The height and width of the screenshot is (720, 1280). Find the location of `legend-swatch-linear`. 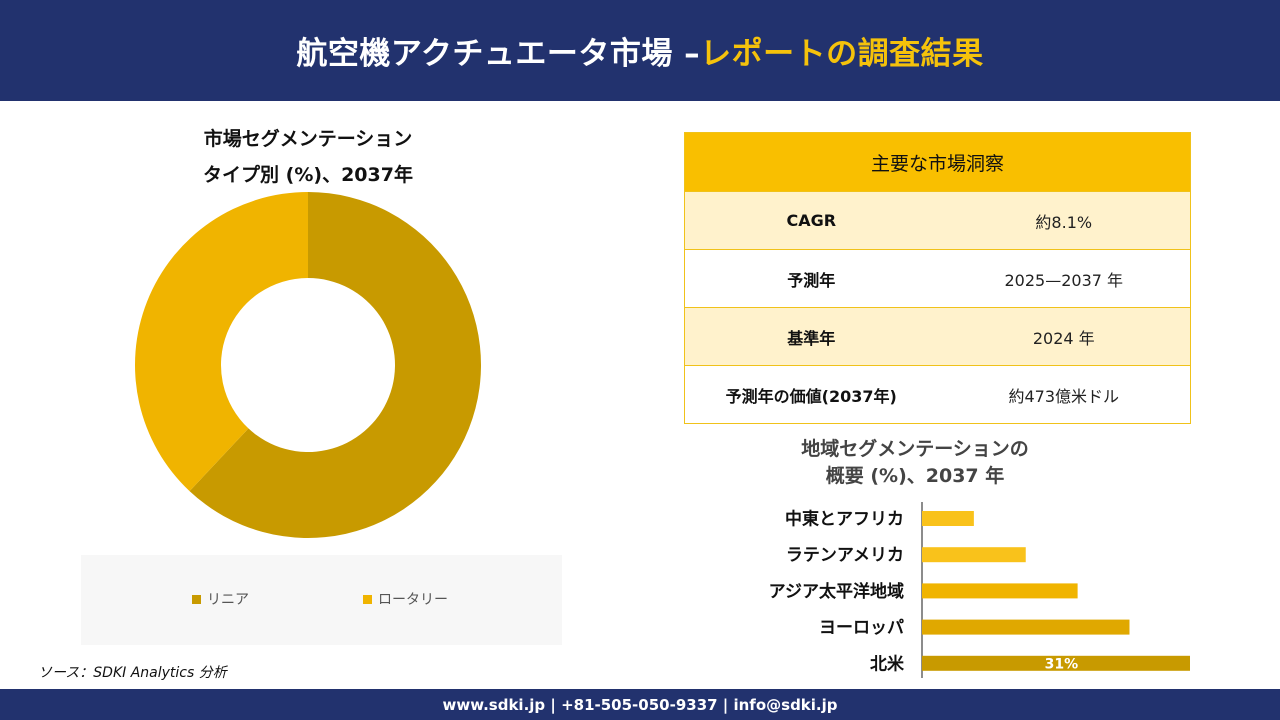

legend-swatch-linear is located at coordinates (196, 599).